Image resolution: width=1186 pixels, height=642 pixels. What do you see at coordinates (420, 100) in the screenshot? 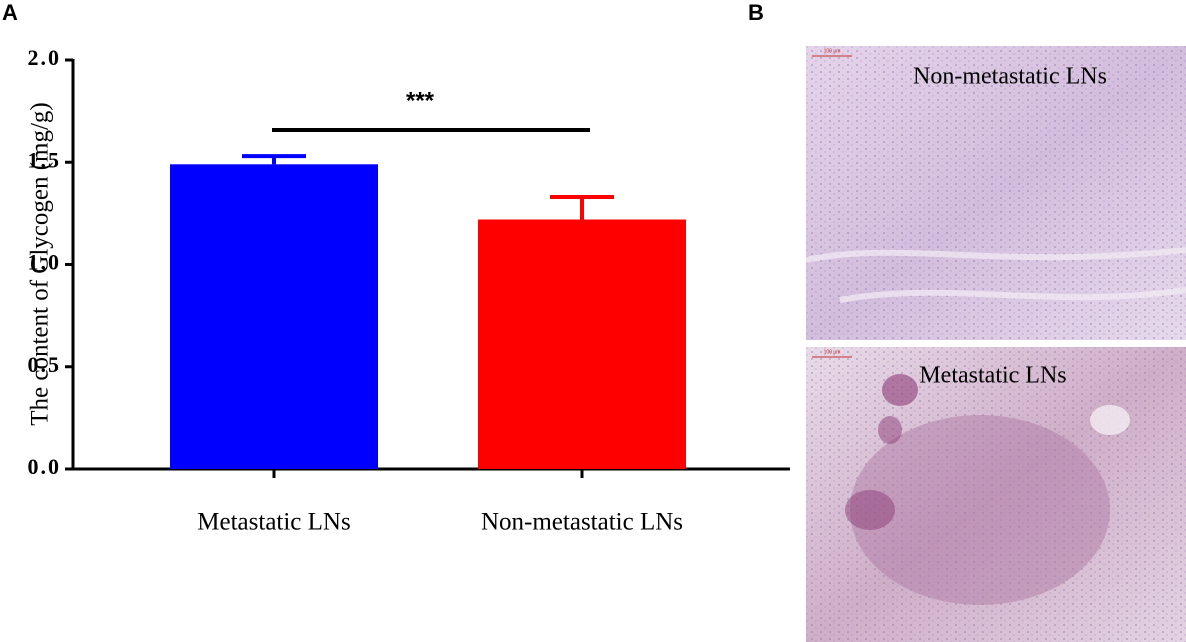
I see `significance-annotation: ***` at bounding box center [420, 100].